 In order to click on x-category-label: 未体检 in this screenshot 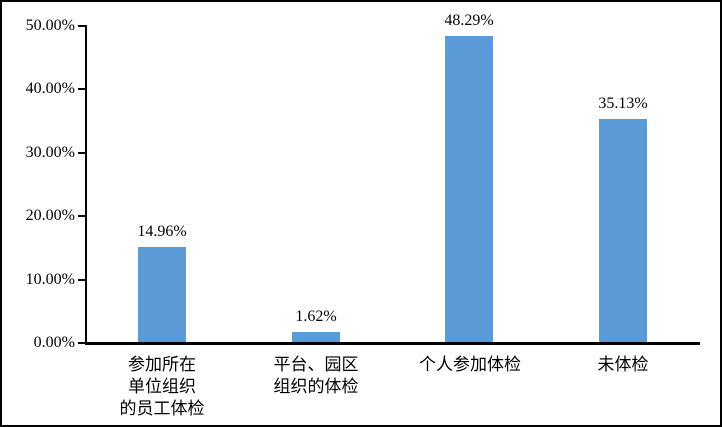, I will do `click(623, 364)`.